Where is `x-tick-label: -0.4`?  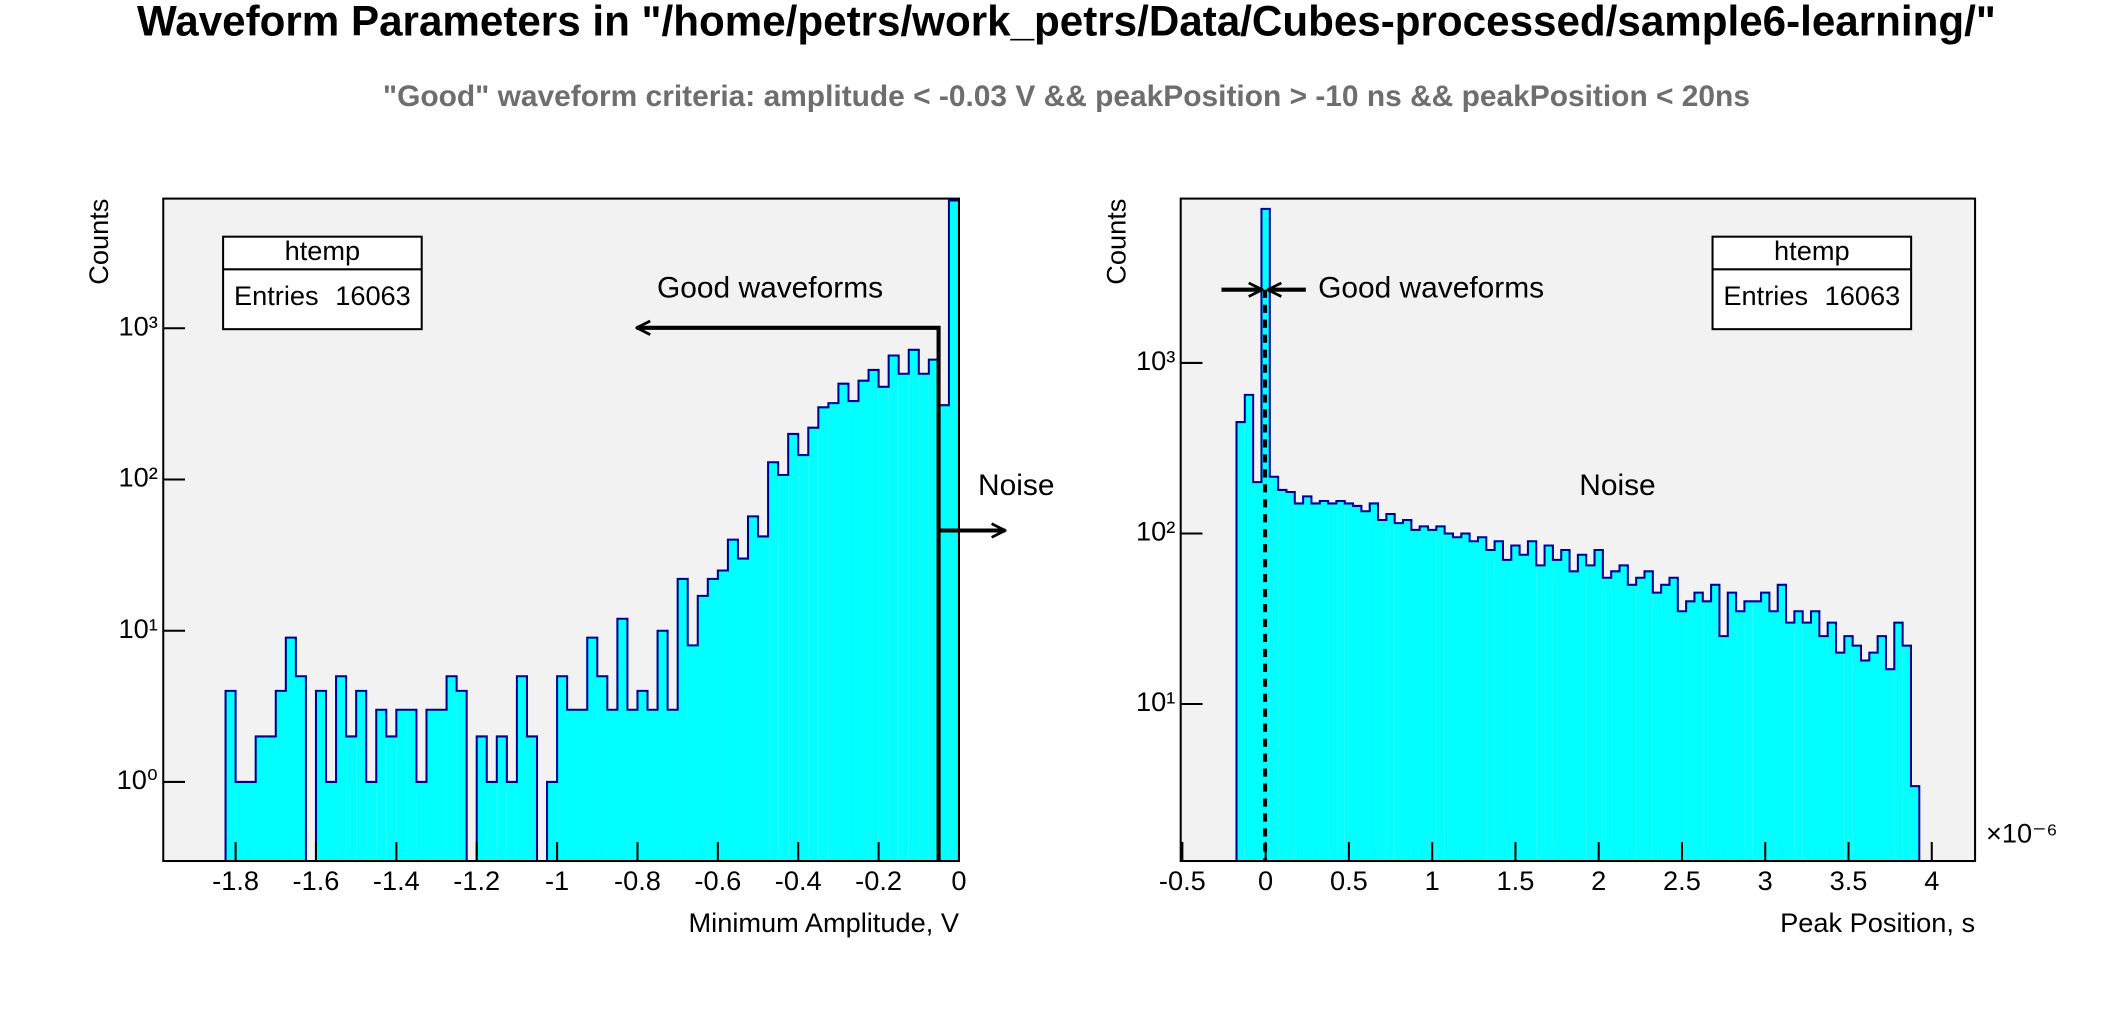 x-tick-label: -0.4 is located at coordinates (798, 880).